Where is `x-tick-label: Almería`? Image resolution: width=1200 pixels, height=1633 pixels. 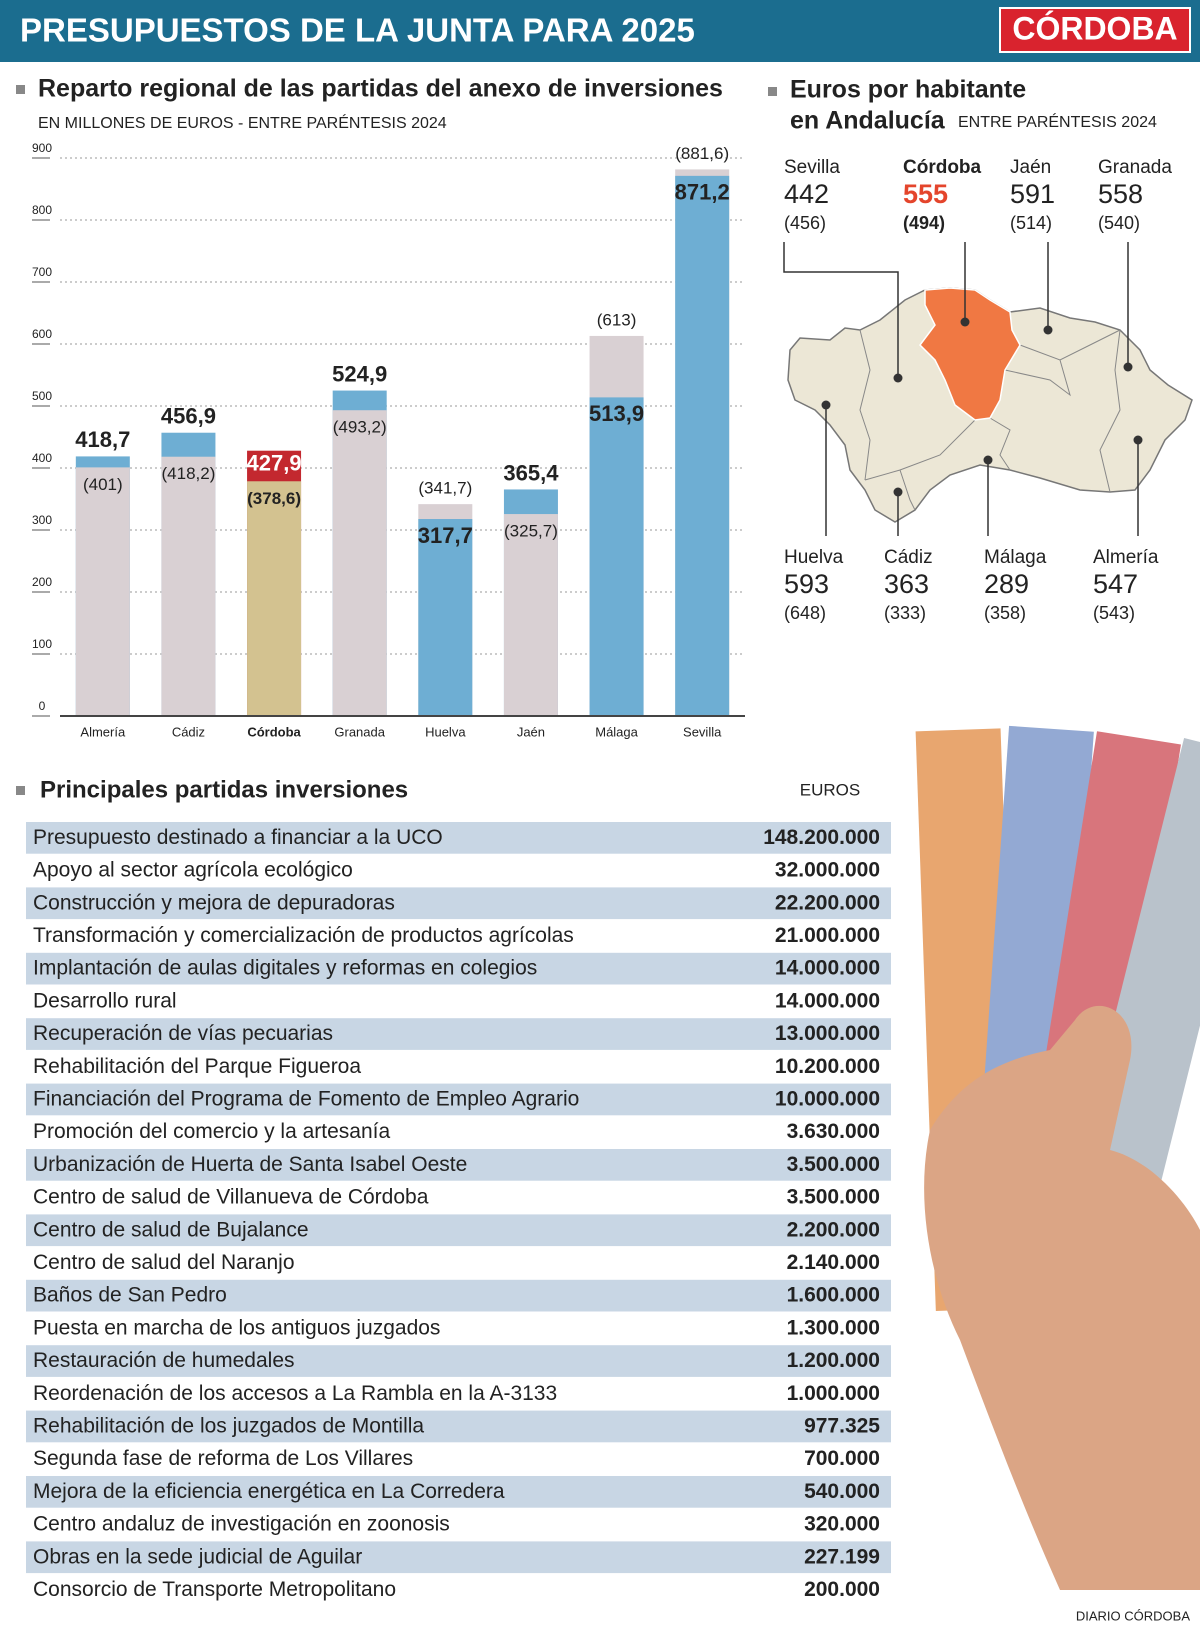 x-tick-label: Almería is located at coordinates (103, 731).